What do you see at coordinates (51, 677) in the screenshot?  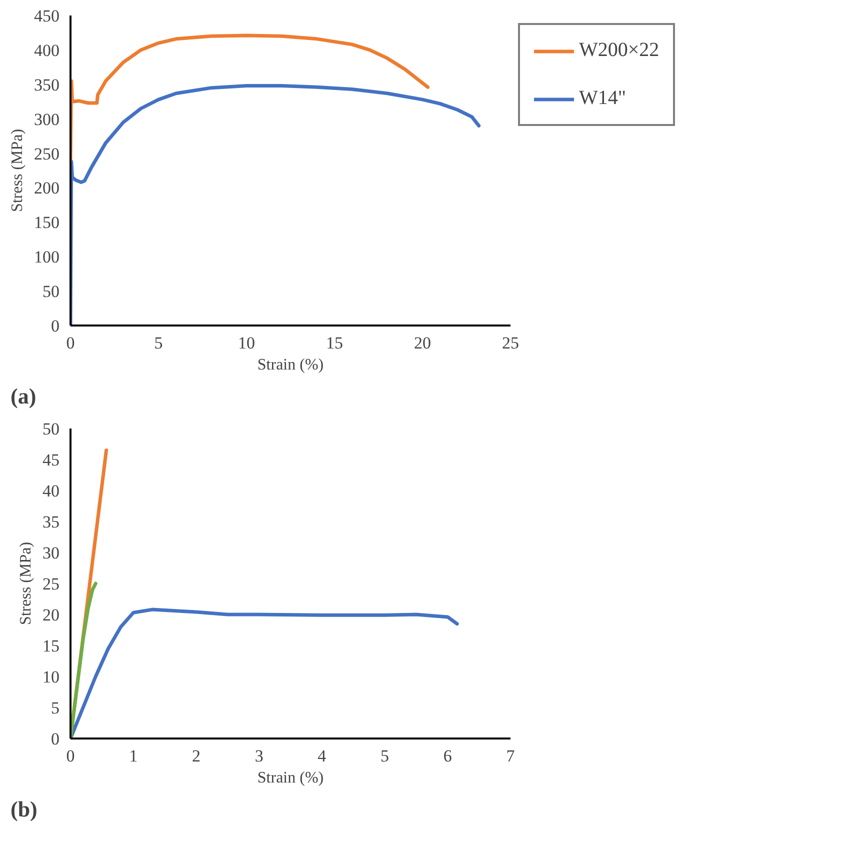 I see `y-tick-label: 10` at bounding box center [51, 677].